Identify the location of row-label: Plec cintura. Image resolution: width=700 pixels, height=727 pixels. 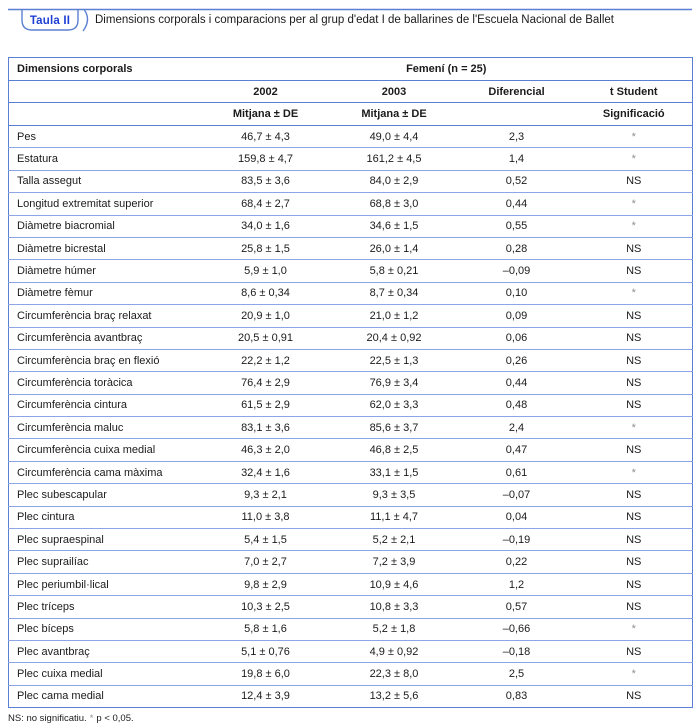
(46, 517).